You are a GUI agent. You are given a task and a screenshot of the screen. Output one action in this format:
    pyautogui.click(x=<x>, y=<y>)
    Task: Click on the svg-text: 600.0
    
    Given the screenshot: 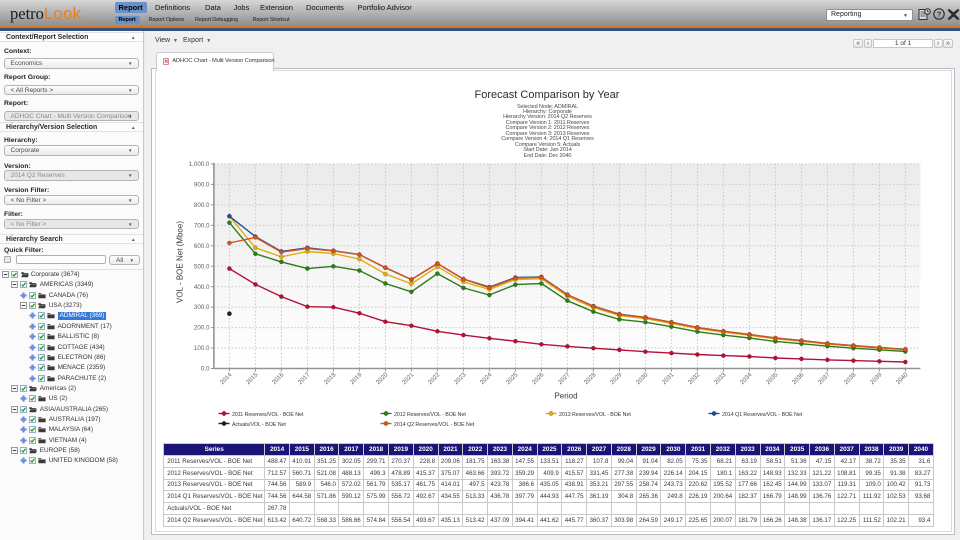 What is the action you would take?
    pyautogui.click(x=202, y=246)
    